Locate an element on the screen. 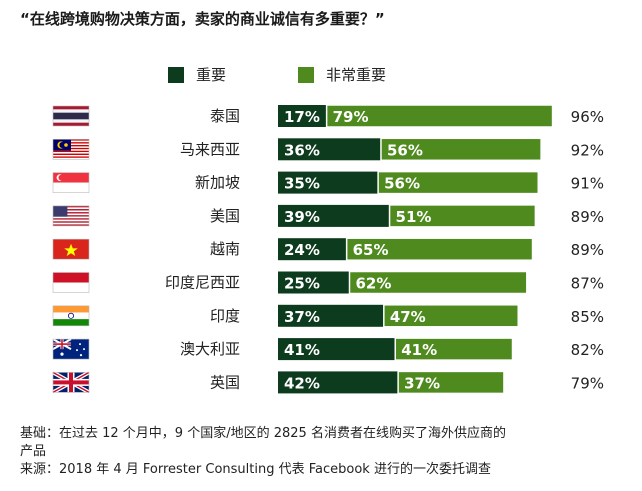  vietnam-flag is located at coordinates (71, 249).